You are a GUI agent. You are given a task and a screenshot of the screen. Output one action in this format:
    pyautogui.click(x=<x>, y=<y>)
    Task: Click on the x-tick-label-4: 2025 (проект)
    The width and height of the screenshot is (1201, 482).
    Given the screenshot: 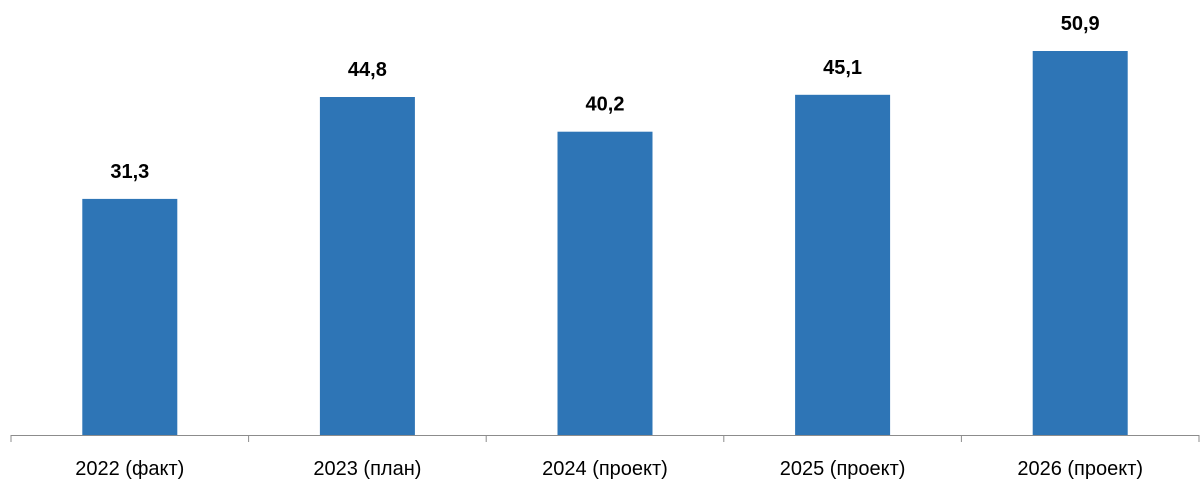 What is the action you would take?
    pyautogui.click(x=843, y=469)
    